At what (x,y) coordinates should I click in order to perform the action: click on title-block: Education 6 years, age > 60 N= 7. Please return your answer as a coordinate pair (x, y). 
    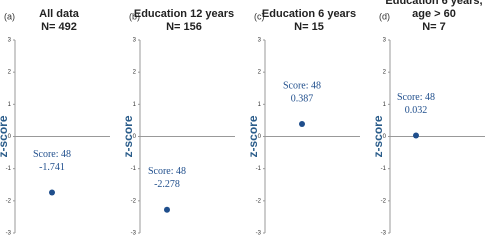
    Looking at the image, I should click on (434, 17).